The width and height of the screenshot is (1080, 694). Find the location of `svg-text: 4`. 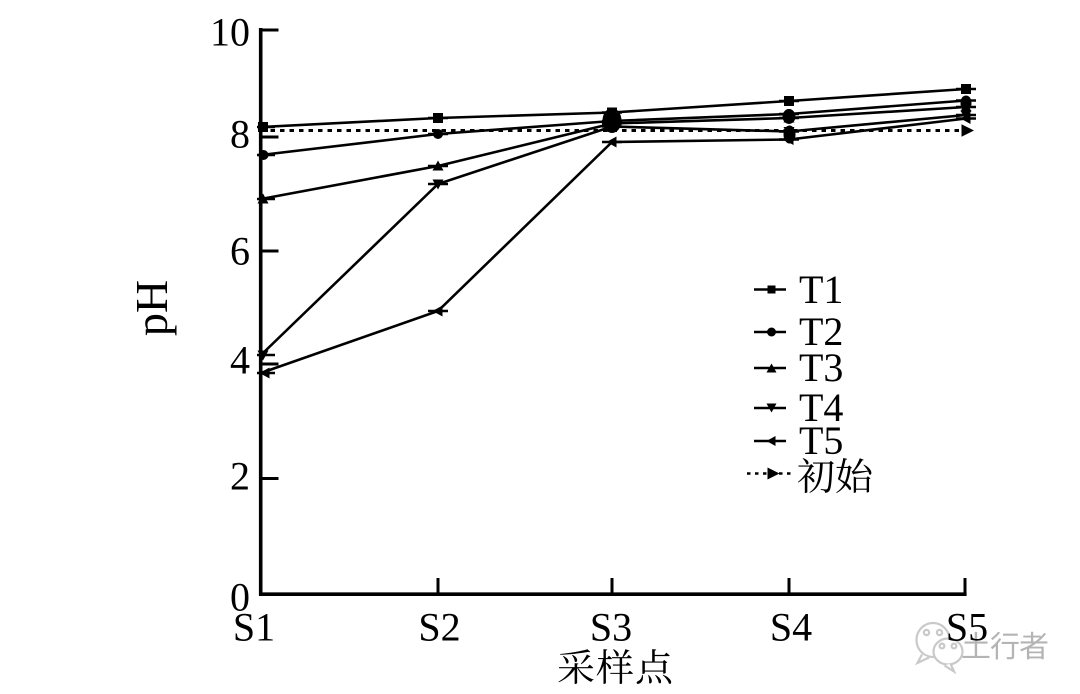

svg-text: 4 is located at coordinates (240, 360).